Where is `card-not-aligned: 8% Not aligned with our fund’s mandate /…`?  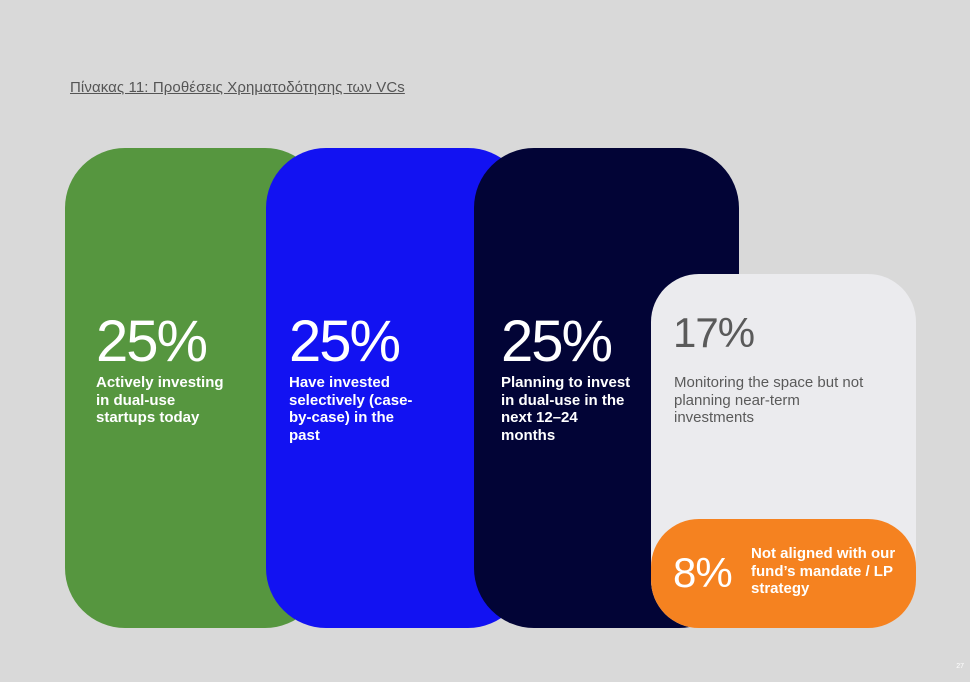
card-not-aligned: 8% Not aligned with our fund’s mandate /… is located at coordinates (783, 573).